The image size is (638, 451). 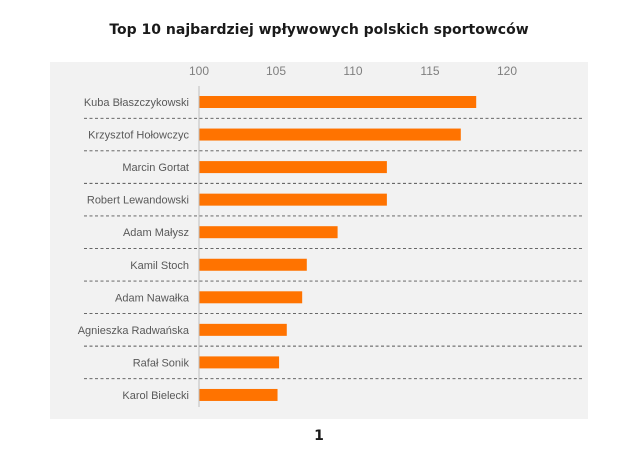 I want to click on category-label: Agnieszka Radwańska, so click(x=134, y=331).